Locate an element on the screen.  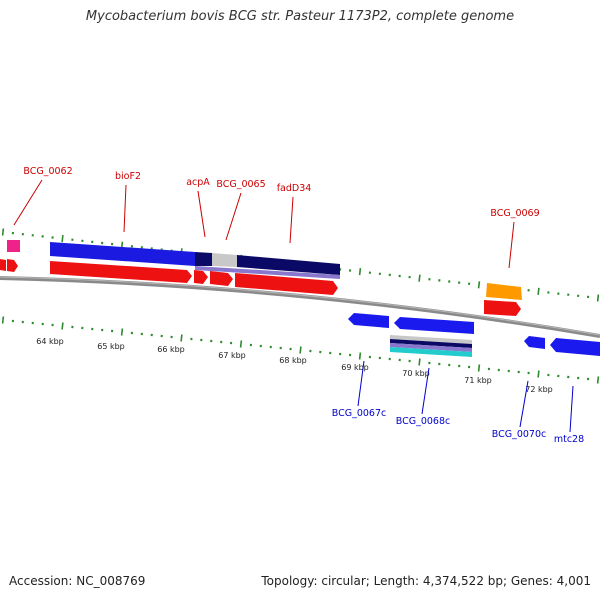
genome-backbone-highlight is located at coordinates (300, 306).